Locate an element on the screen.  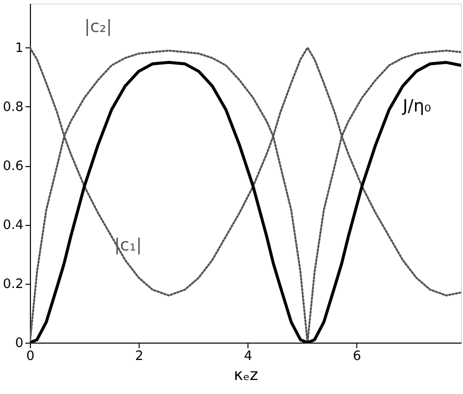
y-tick-label: 0.6 is located at coordinates (13, 166).